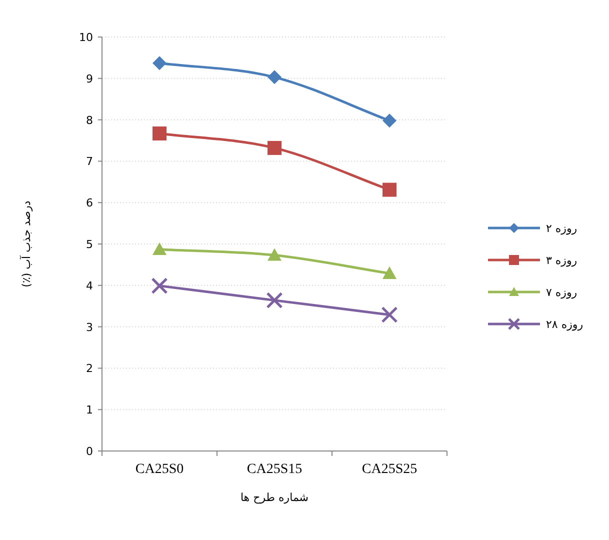 The image size is (609, 540). What do you see at coordinates (159, 469) in the screenshot?
I see `x-tick-label: CA25S0` at bounding box center [159, 469].